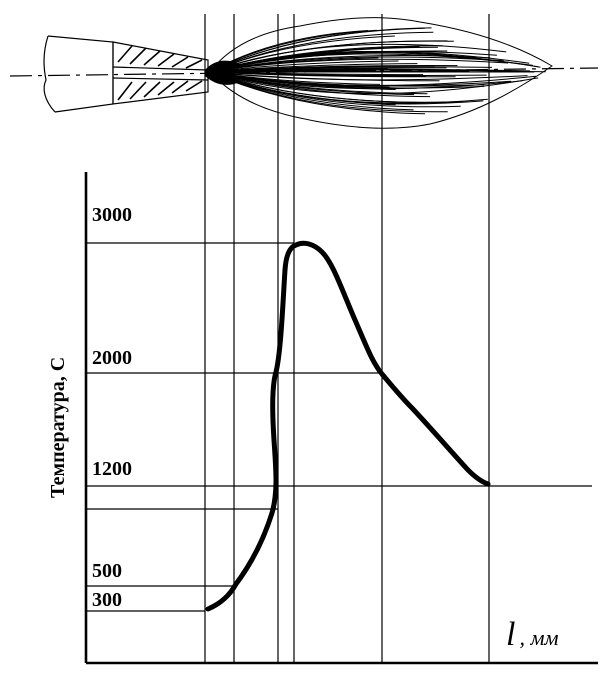 The image size is (607, 692). Describe the element at coordinates (112, 407) in the screenshot. I see `y-tick-labels: 3000 2000 1200 500 300` at that location.